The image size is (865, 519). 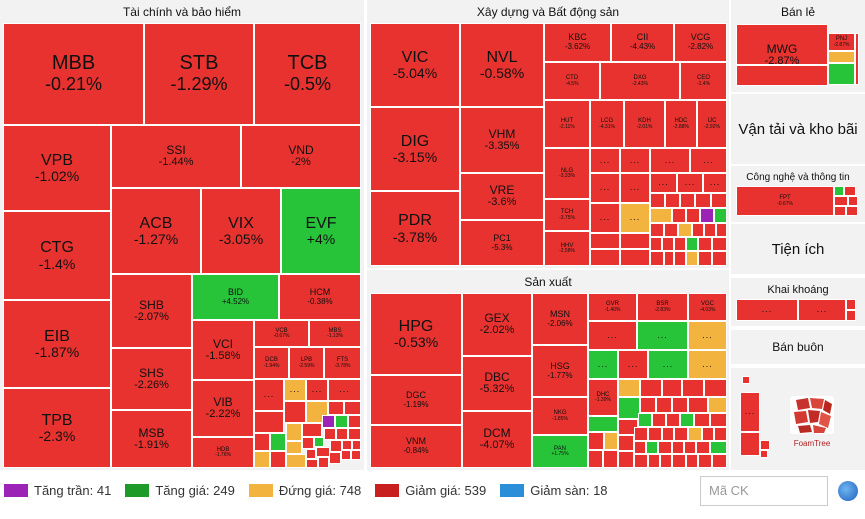 I want to click on stock-tile-vnm: VNM -0.84%, so click(x=416, y=446).